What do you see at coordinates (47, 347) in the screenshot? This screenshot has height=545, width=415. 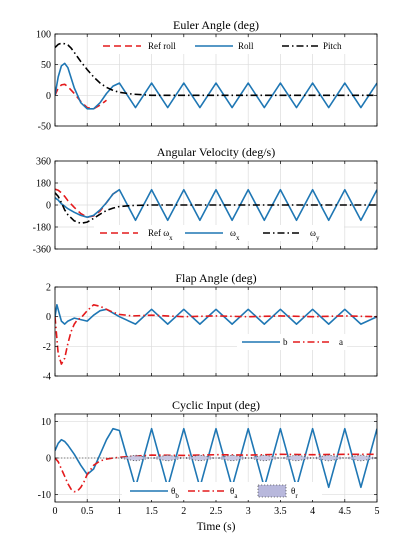 I see `y-tick-label: -2` at bounding box center [47, 347].